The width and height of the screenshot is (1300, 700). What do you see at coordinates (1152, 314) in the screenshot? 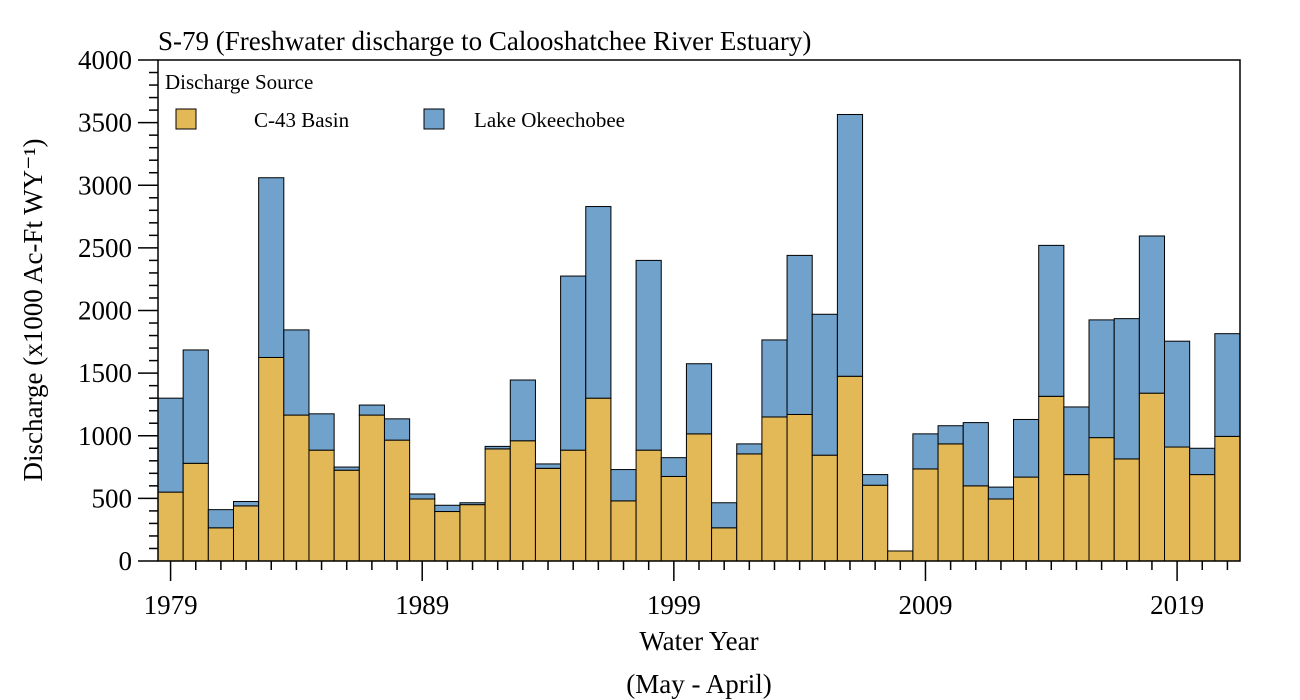
I see `bar-lake-okeechobee-2018` at bounding box center [1152, 314].